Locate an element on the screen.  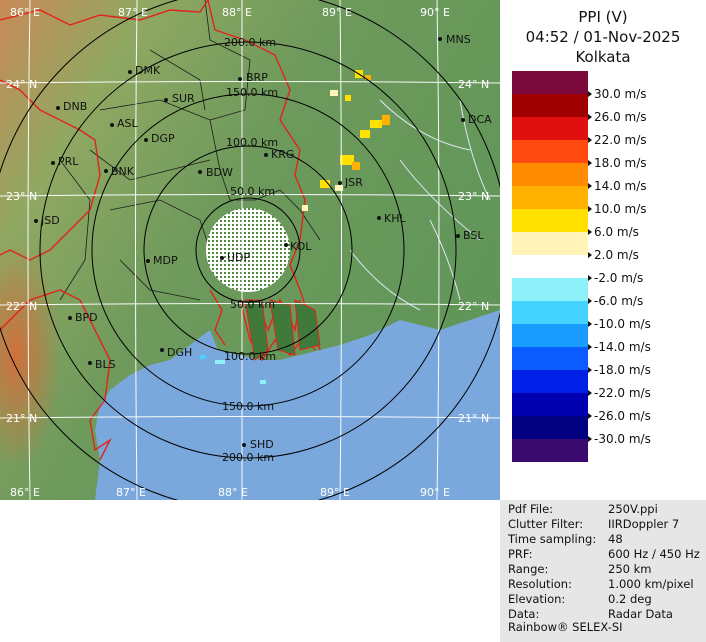
timestamp: 04:52 / 01-Nov-2025 is located at coordinates (603, 37).